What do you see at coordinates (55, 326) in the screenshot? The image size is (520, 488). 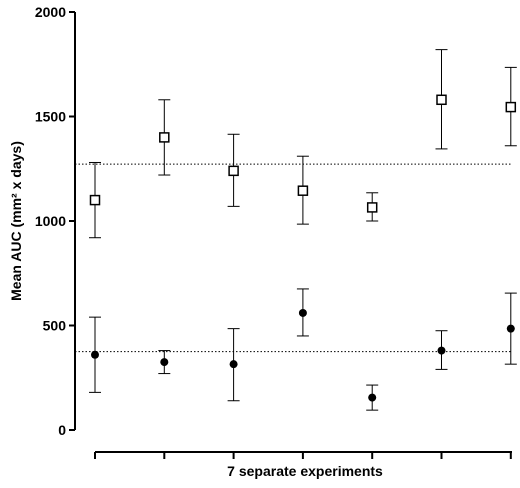 I see `y-tick-label: 500` at bounding box center [55, 326].